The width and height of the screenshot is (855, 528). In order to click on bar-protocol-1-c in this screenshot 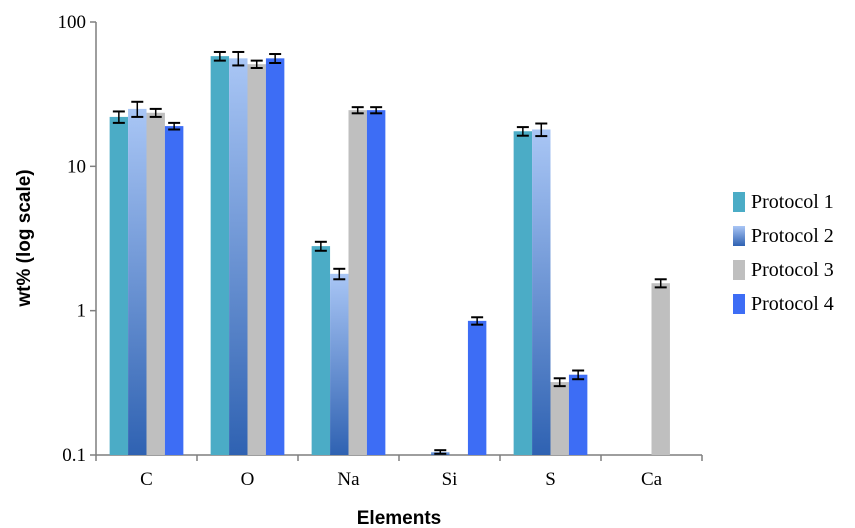, I will do `click(119, 285)`.